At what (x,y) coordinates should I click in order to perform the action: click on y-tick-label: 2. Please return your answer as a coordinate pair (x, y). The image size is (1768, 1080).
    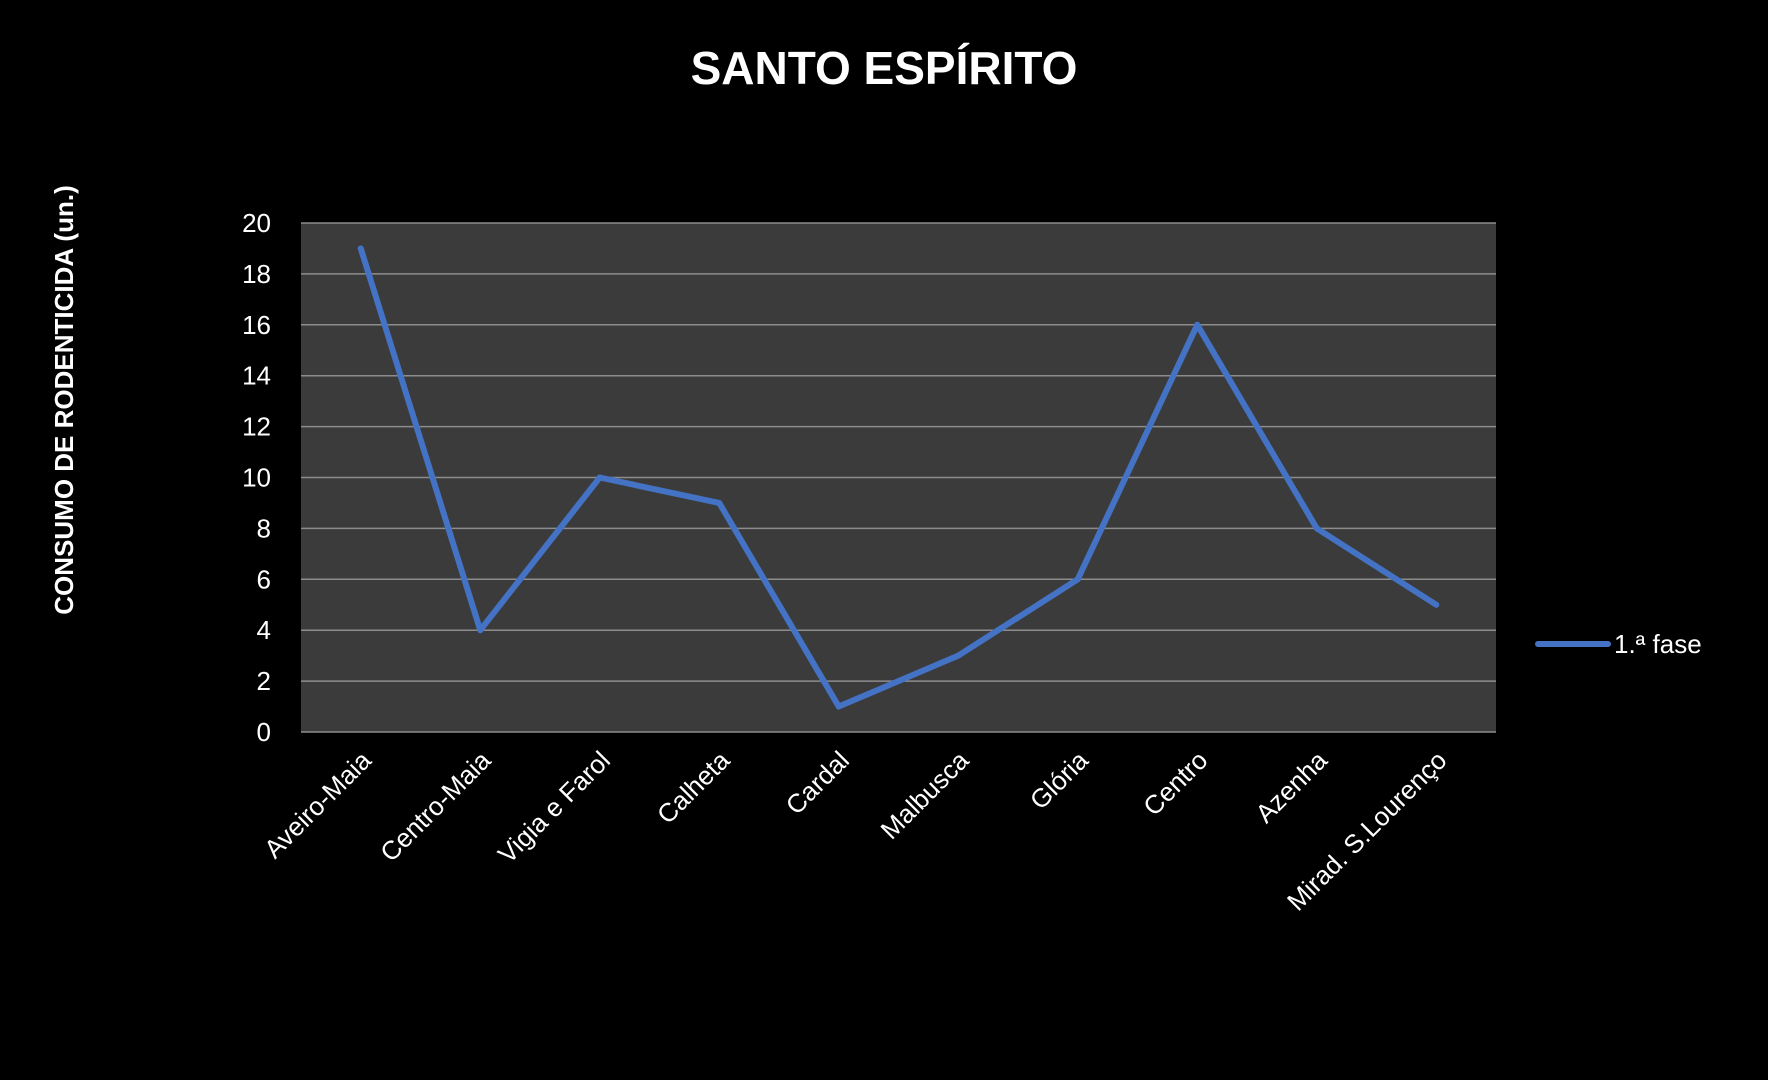
    Looking at the image, I should click on (264, 681).